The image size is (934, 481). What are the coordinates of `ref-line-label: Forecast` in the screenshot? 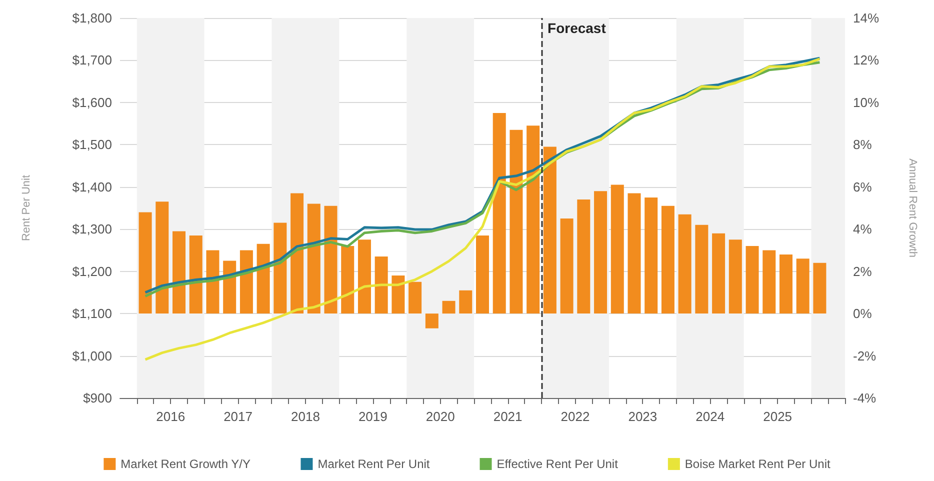 It's located at (577, 28).